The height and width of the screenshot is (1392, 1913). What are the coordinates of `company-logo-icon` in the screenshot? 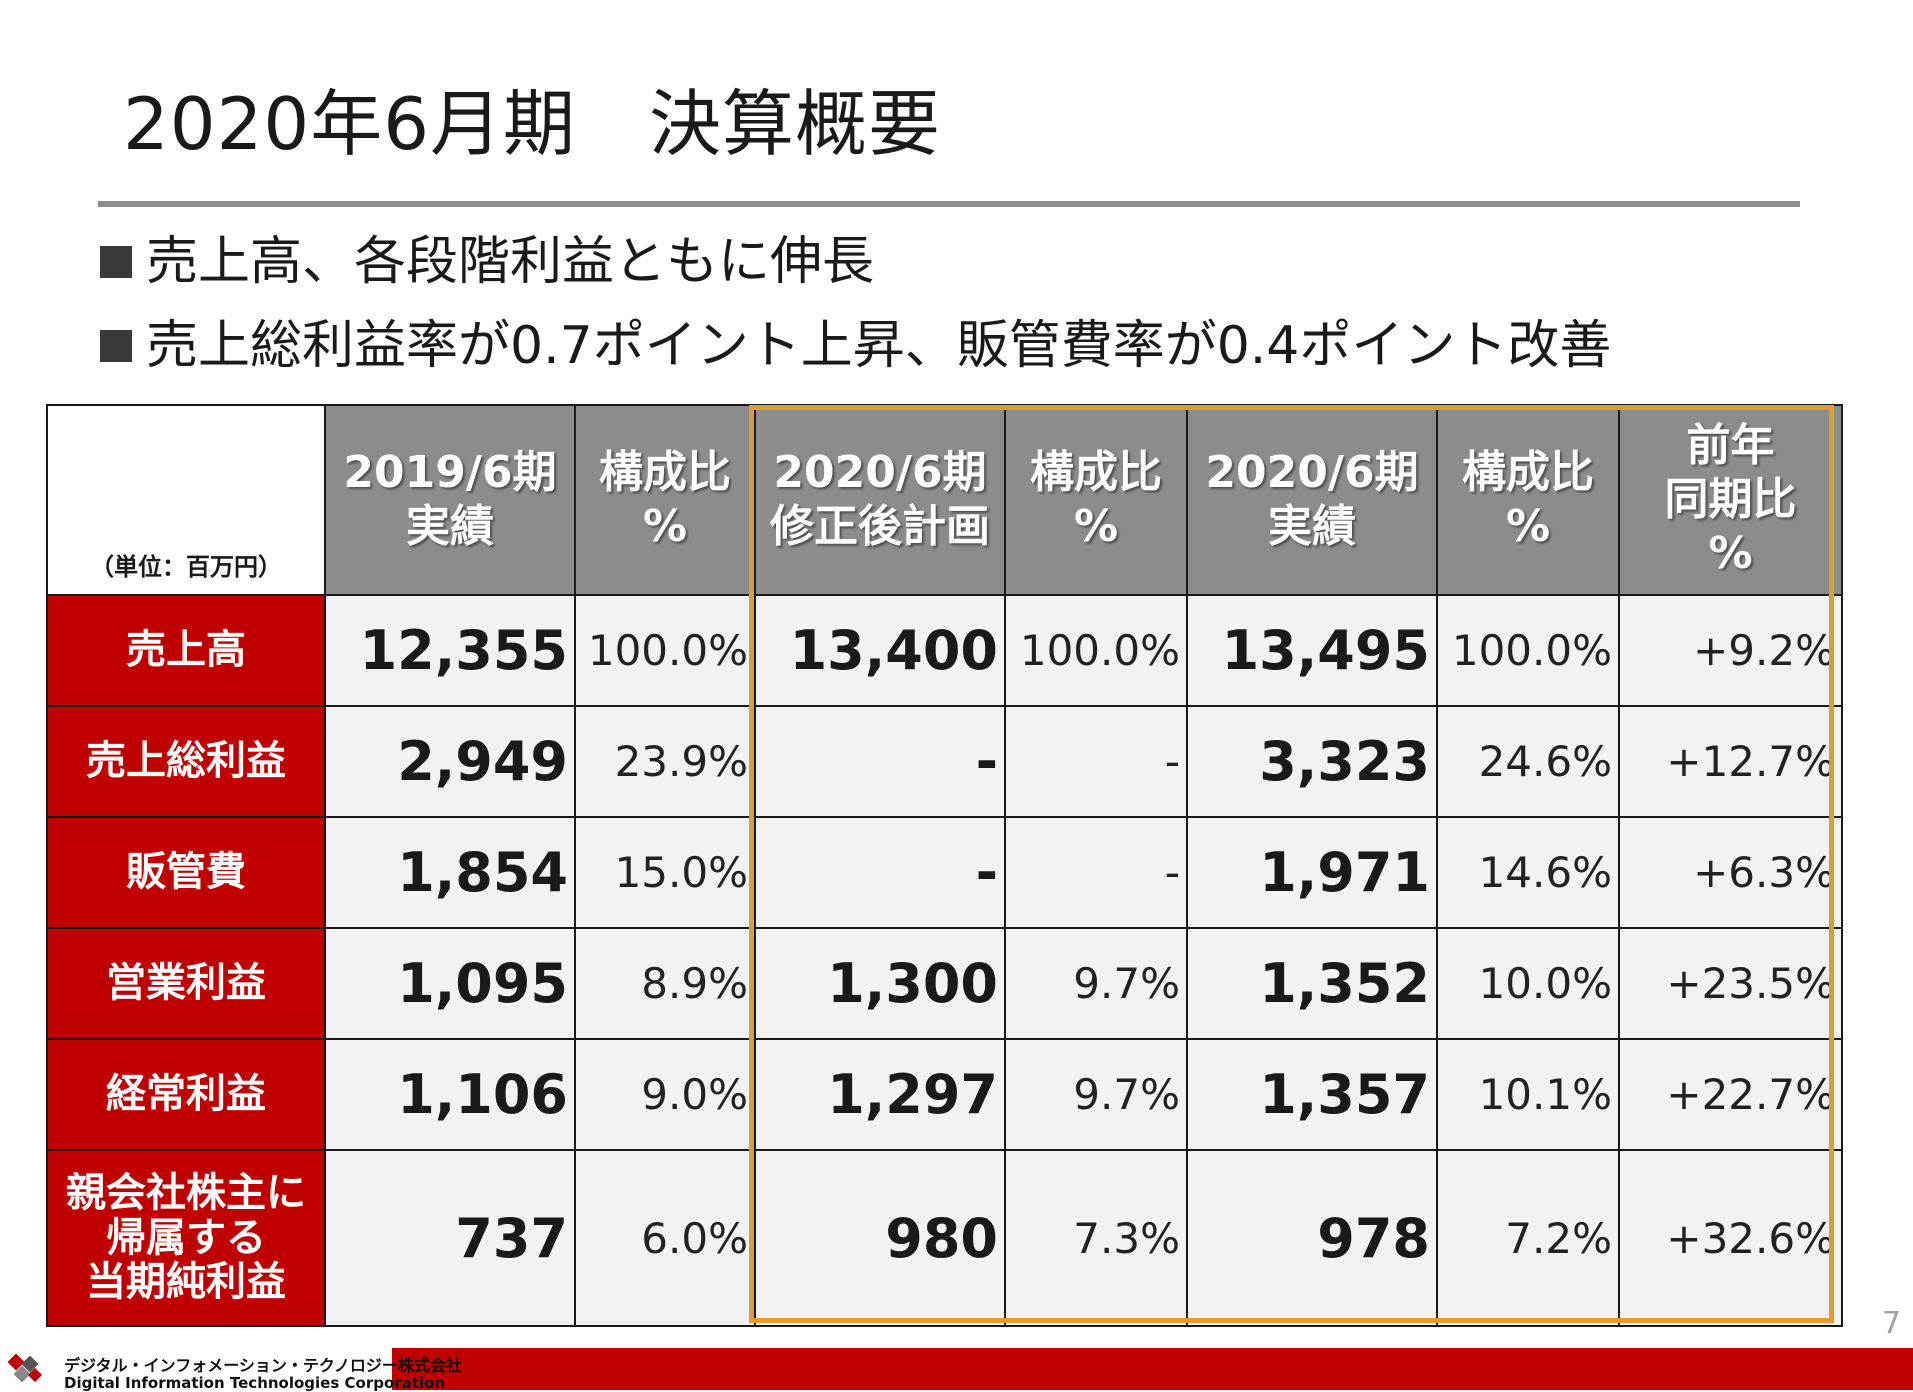 It's located at (25, 1368).